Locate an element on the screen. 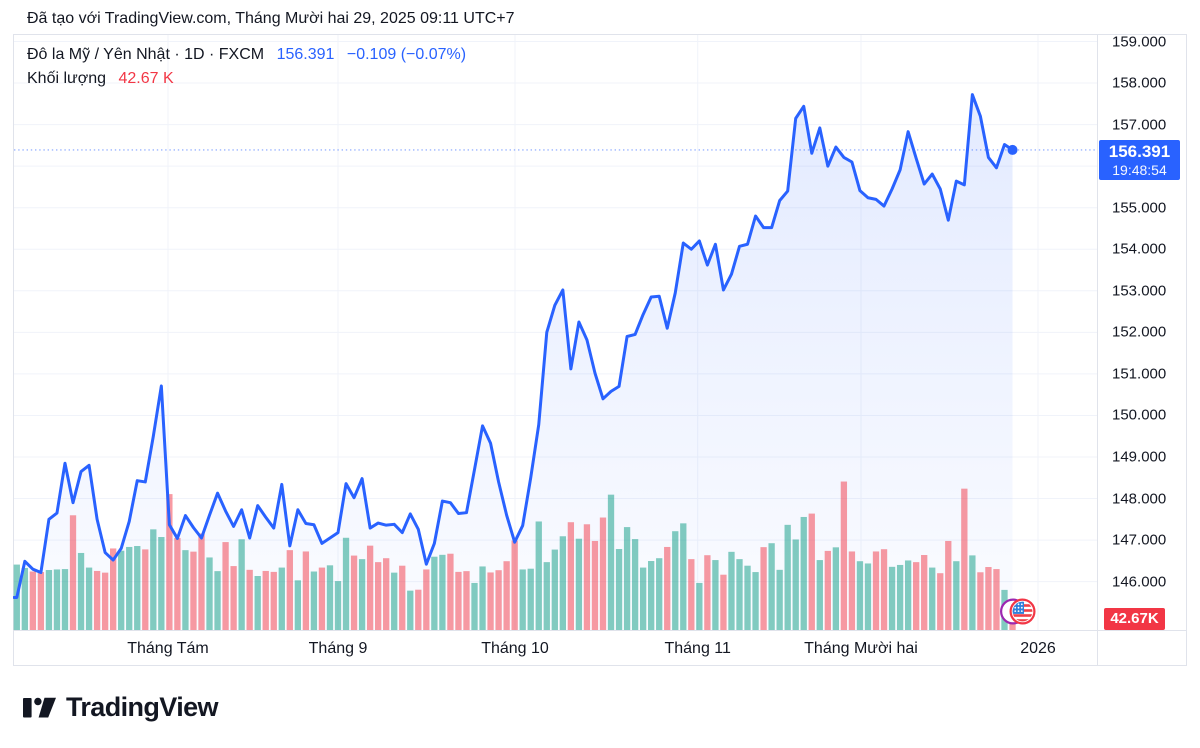  tradingview-logo: TradingView is located at coordinates (121, 707).